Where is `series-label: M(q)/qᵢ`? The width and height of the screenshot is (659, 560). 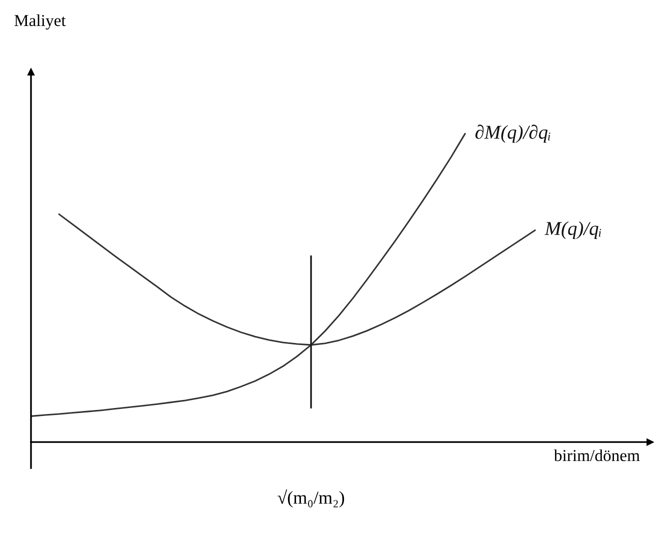
series-label: M(q)/qᵢ is located at coordinates (573, 230).